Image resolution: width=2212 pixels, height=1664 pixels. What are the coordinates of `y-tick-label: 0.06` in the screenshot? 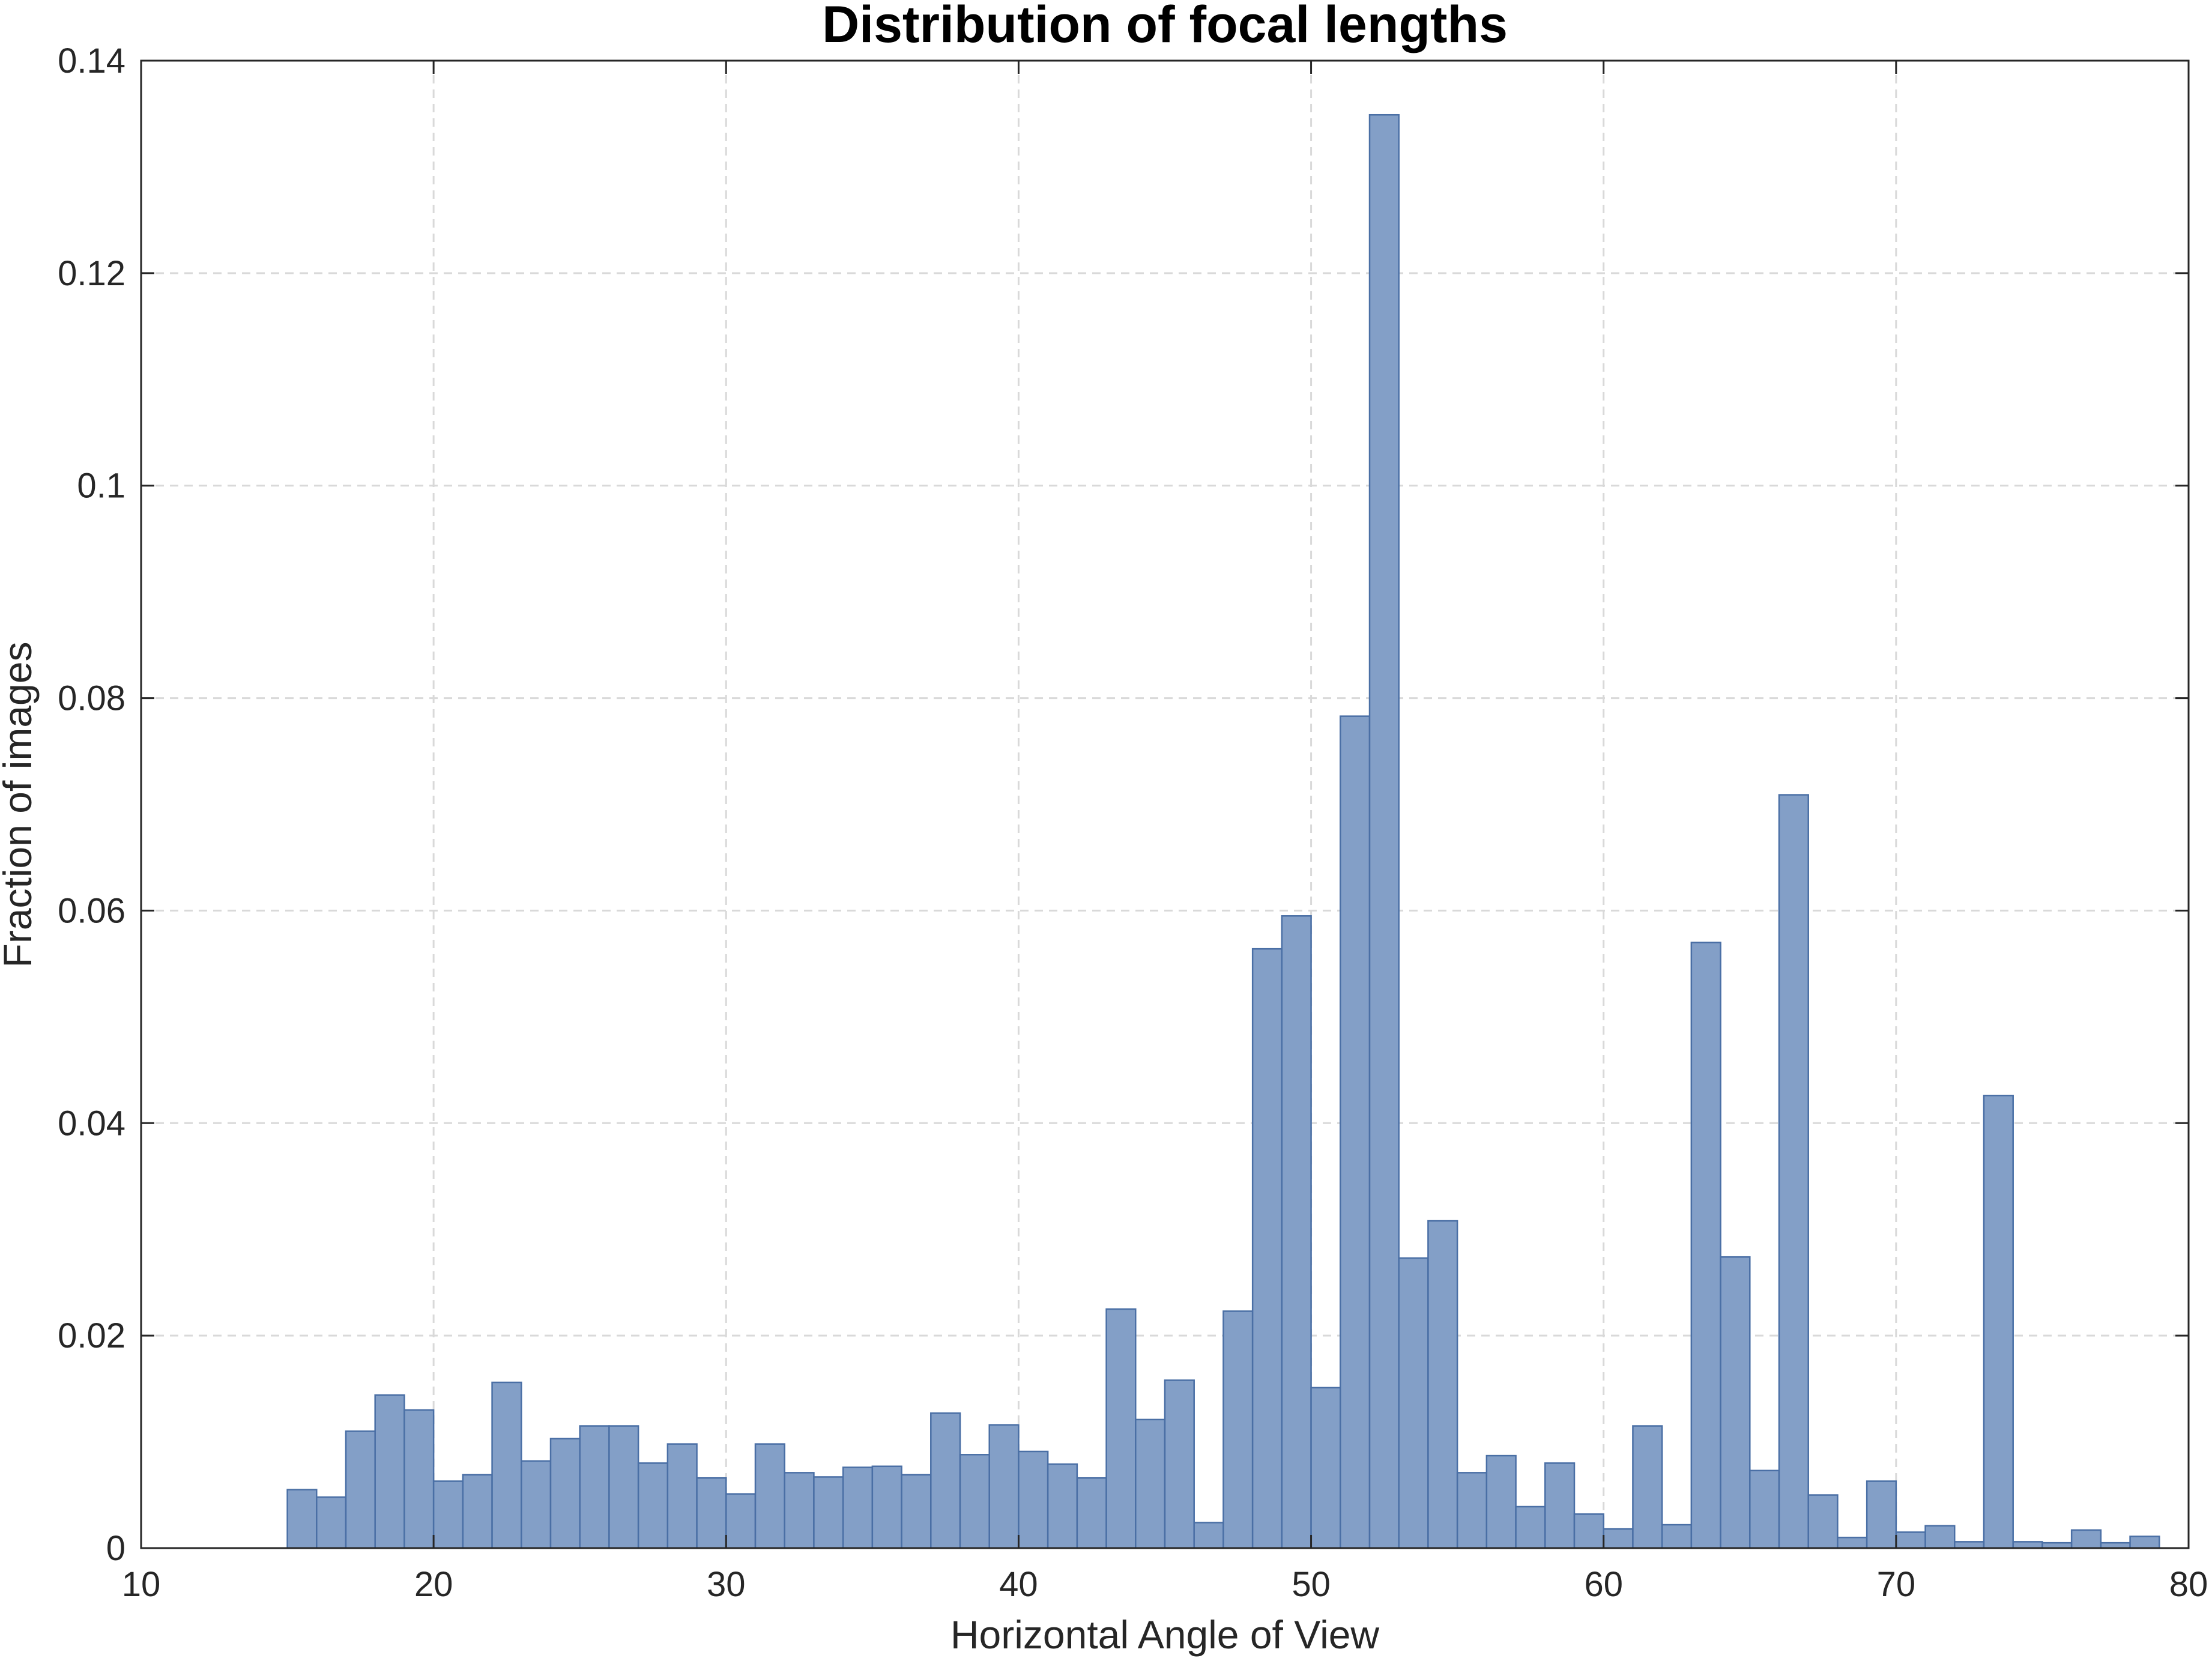 It's located at (92, 910).